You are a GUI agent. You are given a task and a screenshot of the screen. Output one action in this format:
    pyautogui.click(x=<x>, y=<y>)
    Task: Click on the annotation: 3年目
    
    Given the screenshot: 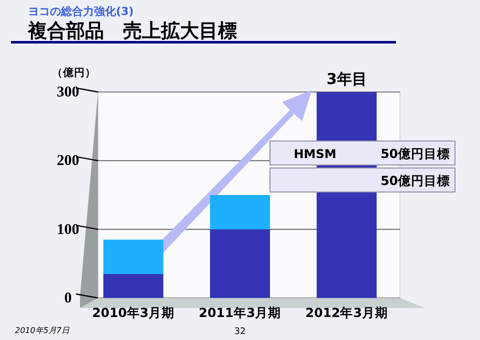 What is the action you would take?
    pyautogui.click(x=346, y=79)
    